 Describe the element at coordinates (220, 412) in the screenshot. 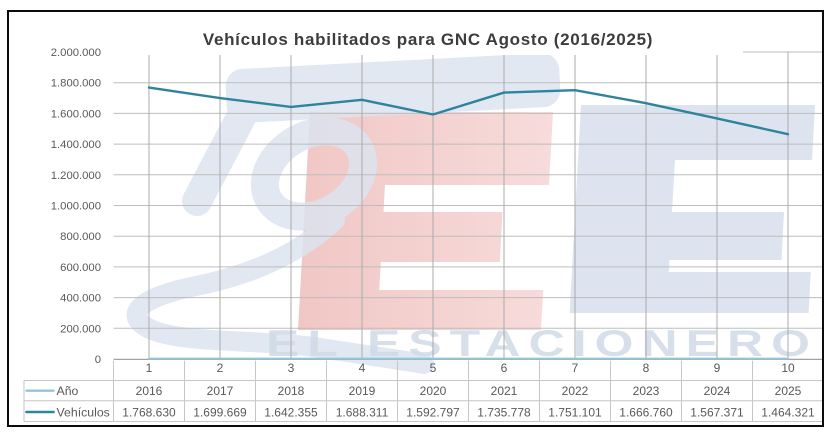

I see `table-cell: 1.699.669` at that location.